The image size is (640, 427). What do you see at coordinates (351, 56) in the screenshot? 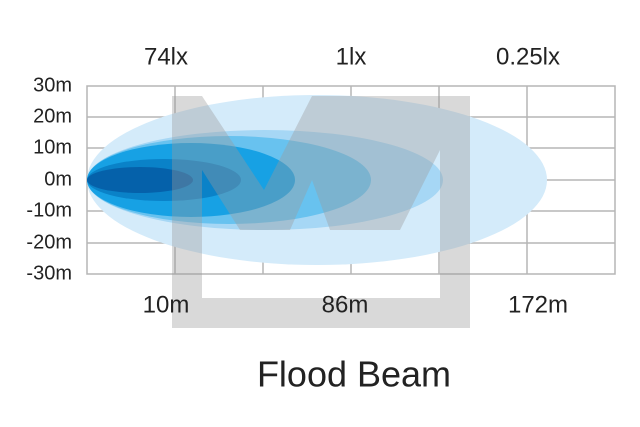
I see `lux-label: 1lx` at bounding box center [351, 56].